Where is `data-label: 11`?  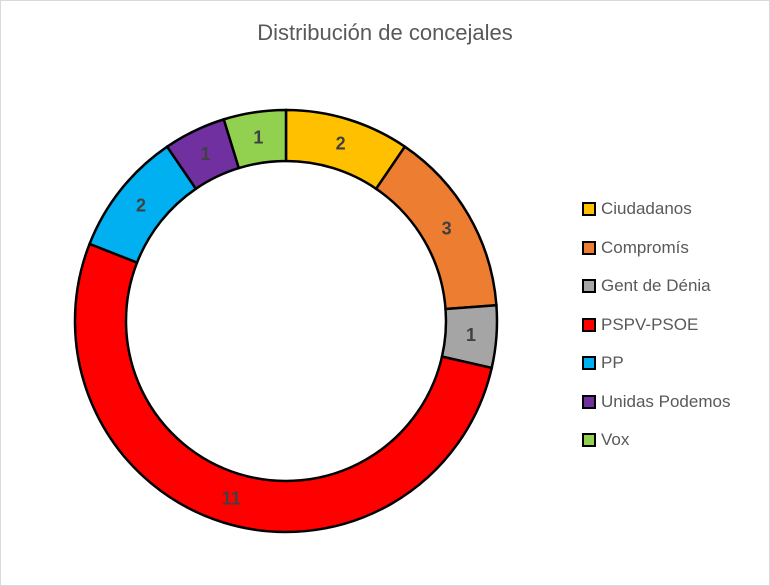
data-label: 11 is located at coordinates (231, 498).